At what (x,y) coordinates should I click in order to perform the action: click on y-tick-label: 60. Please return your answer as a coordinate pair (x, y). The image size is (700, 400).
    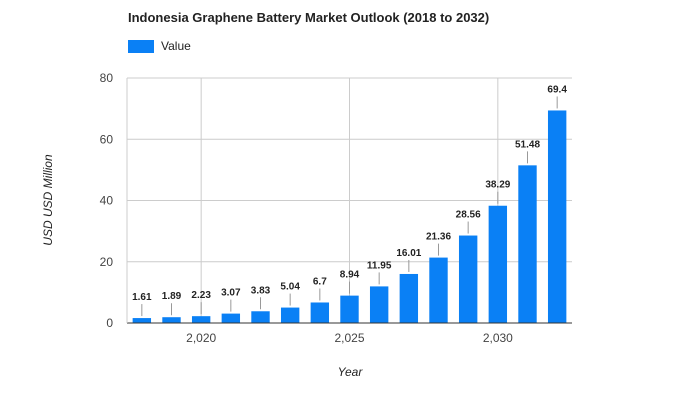
    Looking at the image, I should click on (107, 139).